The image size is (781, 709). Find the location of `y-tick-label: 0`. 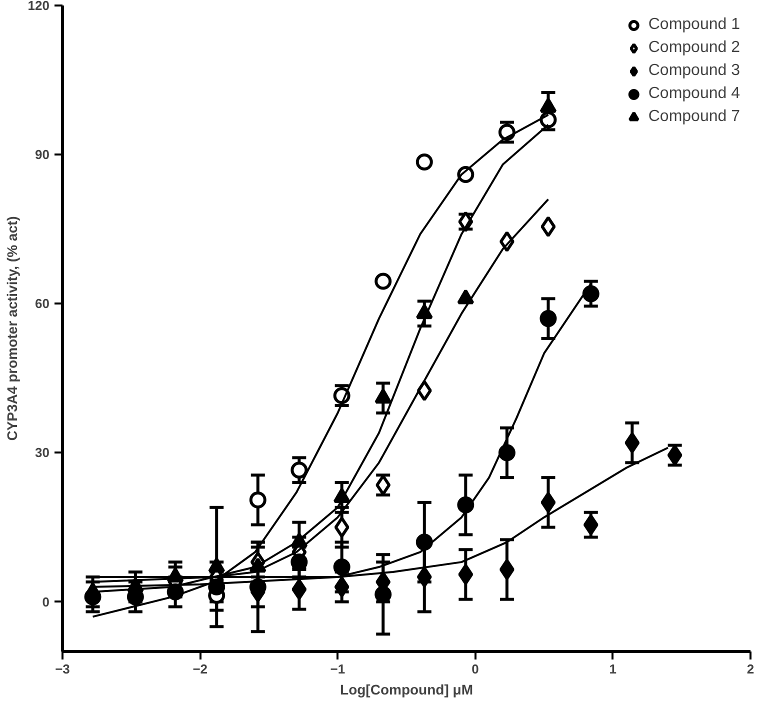

y-tick-label: 0 is located at coordinates (46, 602).